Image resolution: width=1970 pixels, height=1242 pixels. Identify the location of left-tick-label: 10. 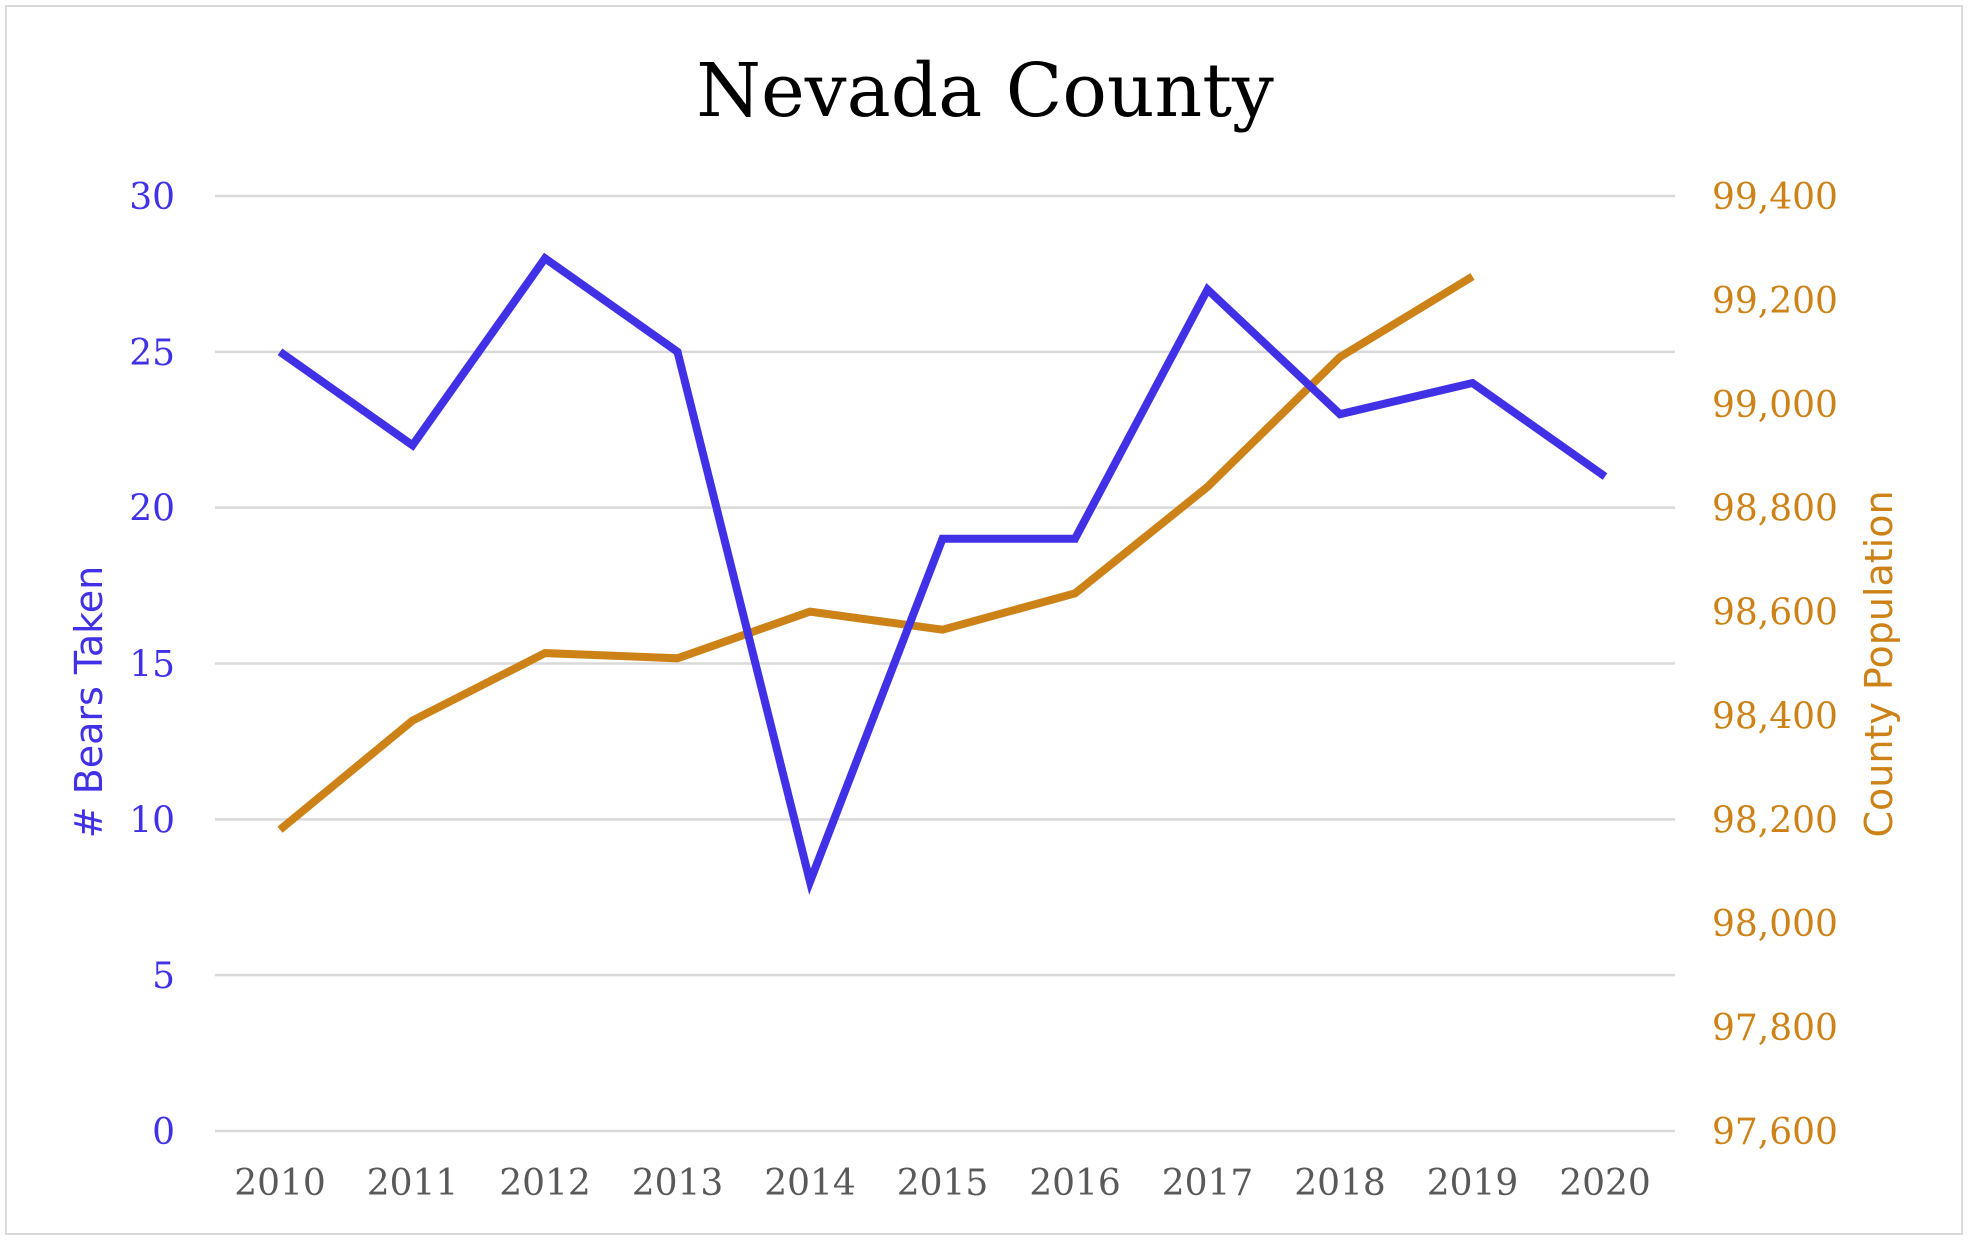
(152, 820).